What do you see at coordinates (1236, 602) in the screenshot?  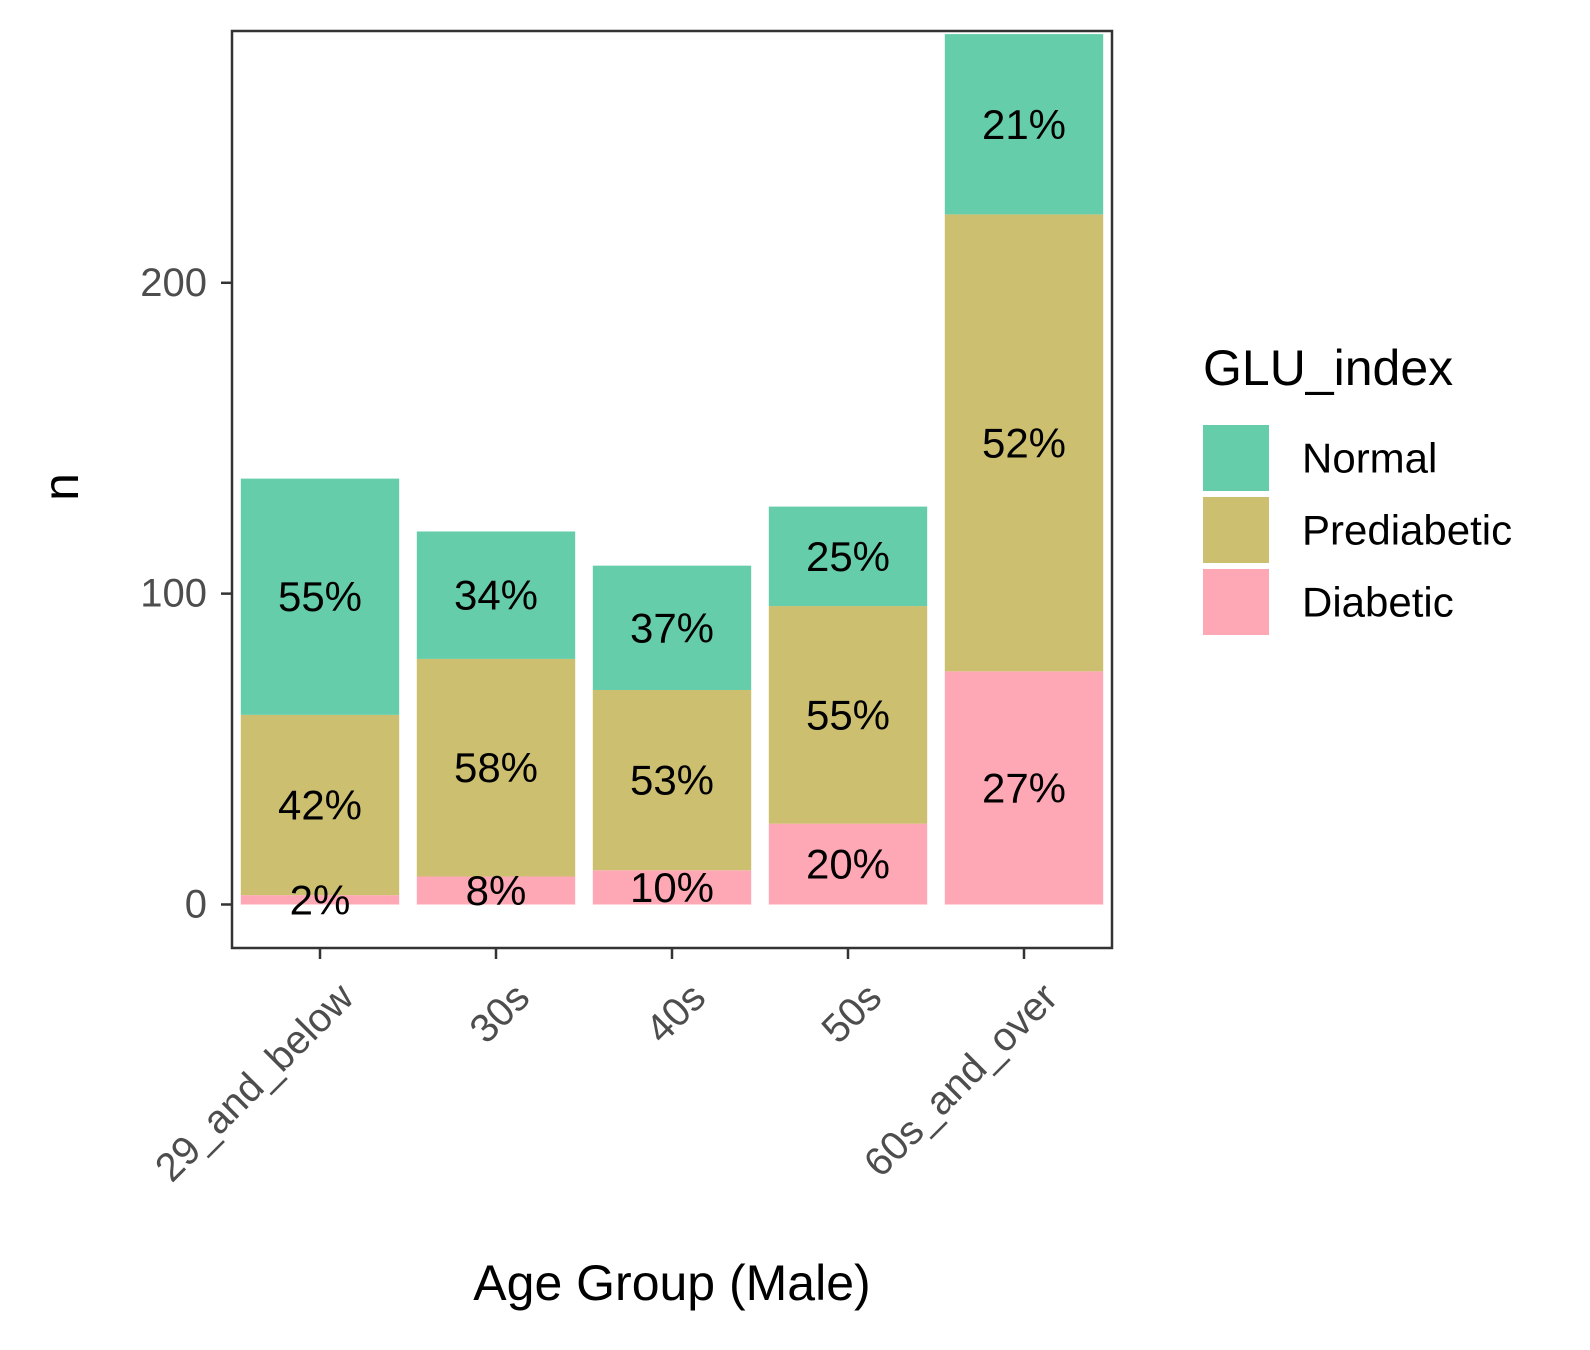 I see `legend-key-diabetic` at bounding box center [1236, 602].